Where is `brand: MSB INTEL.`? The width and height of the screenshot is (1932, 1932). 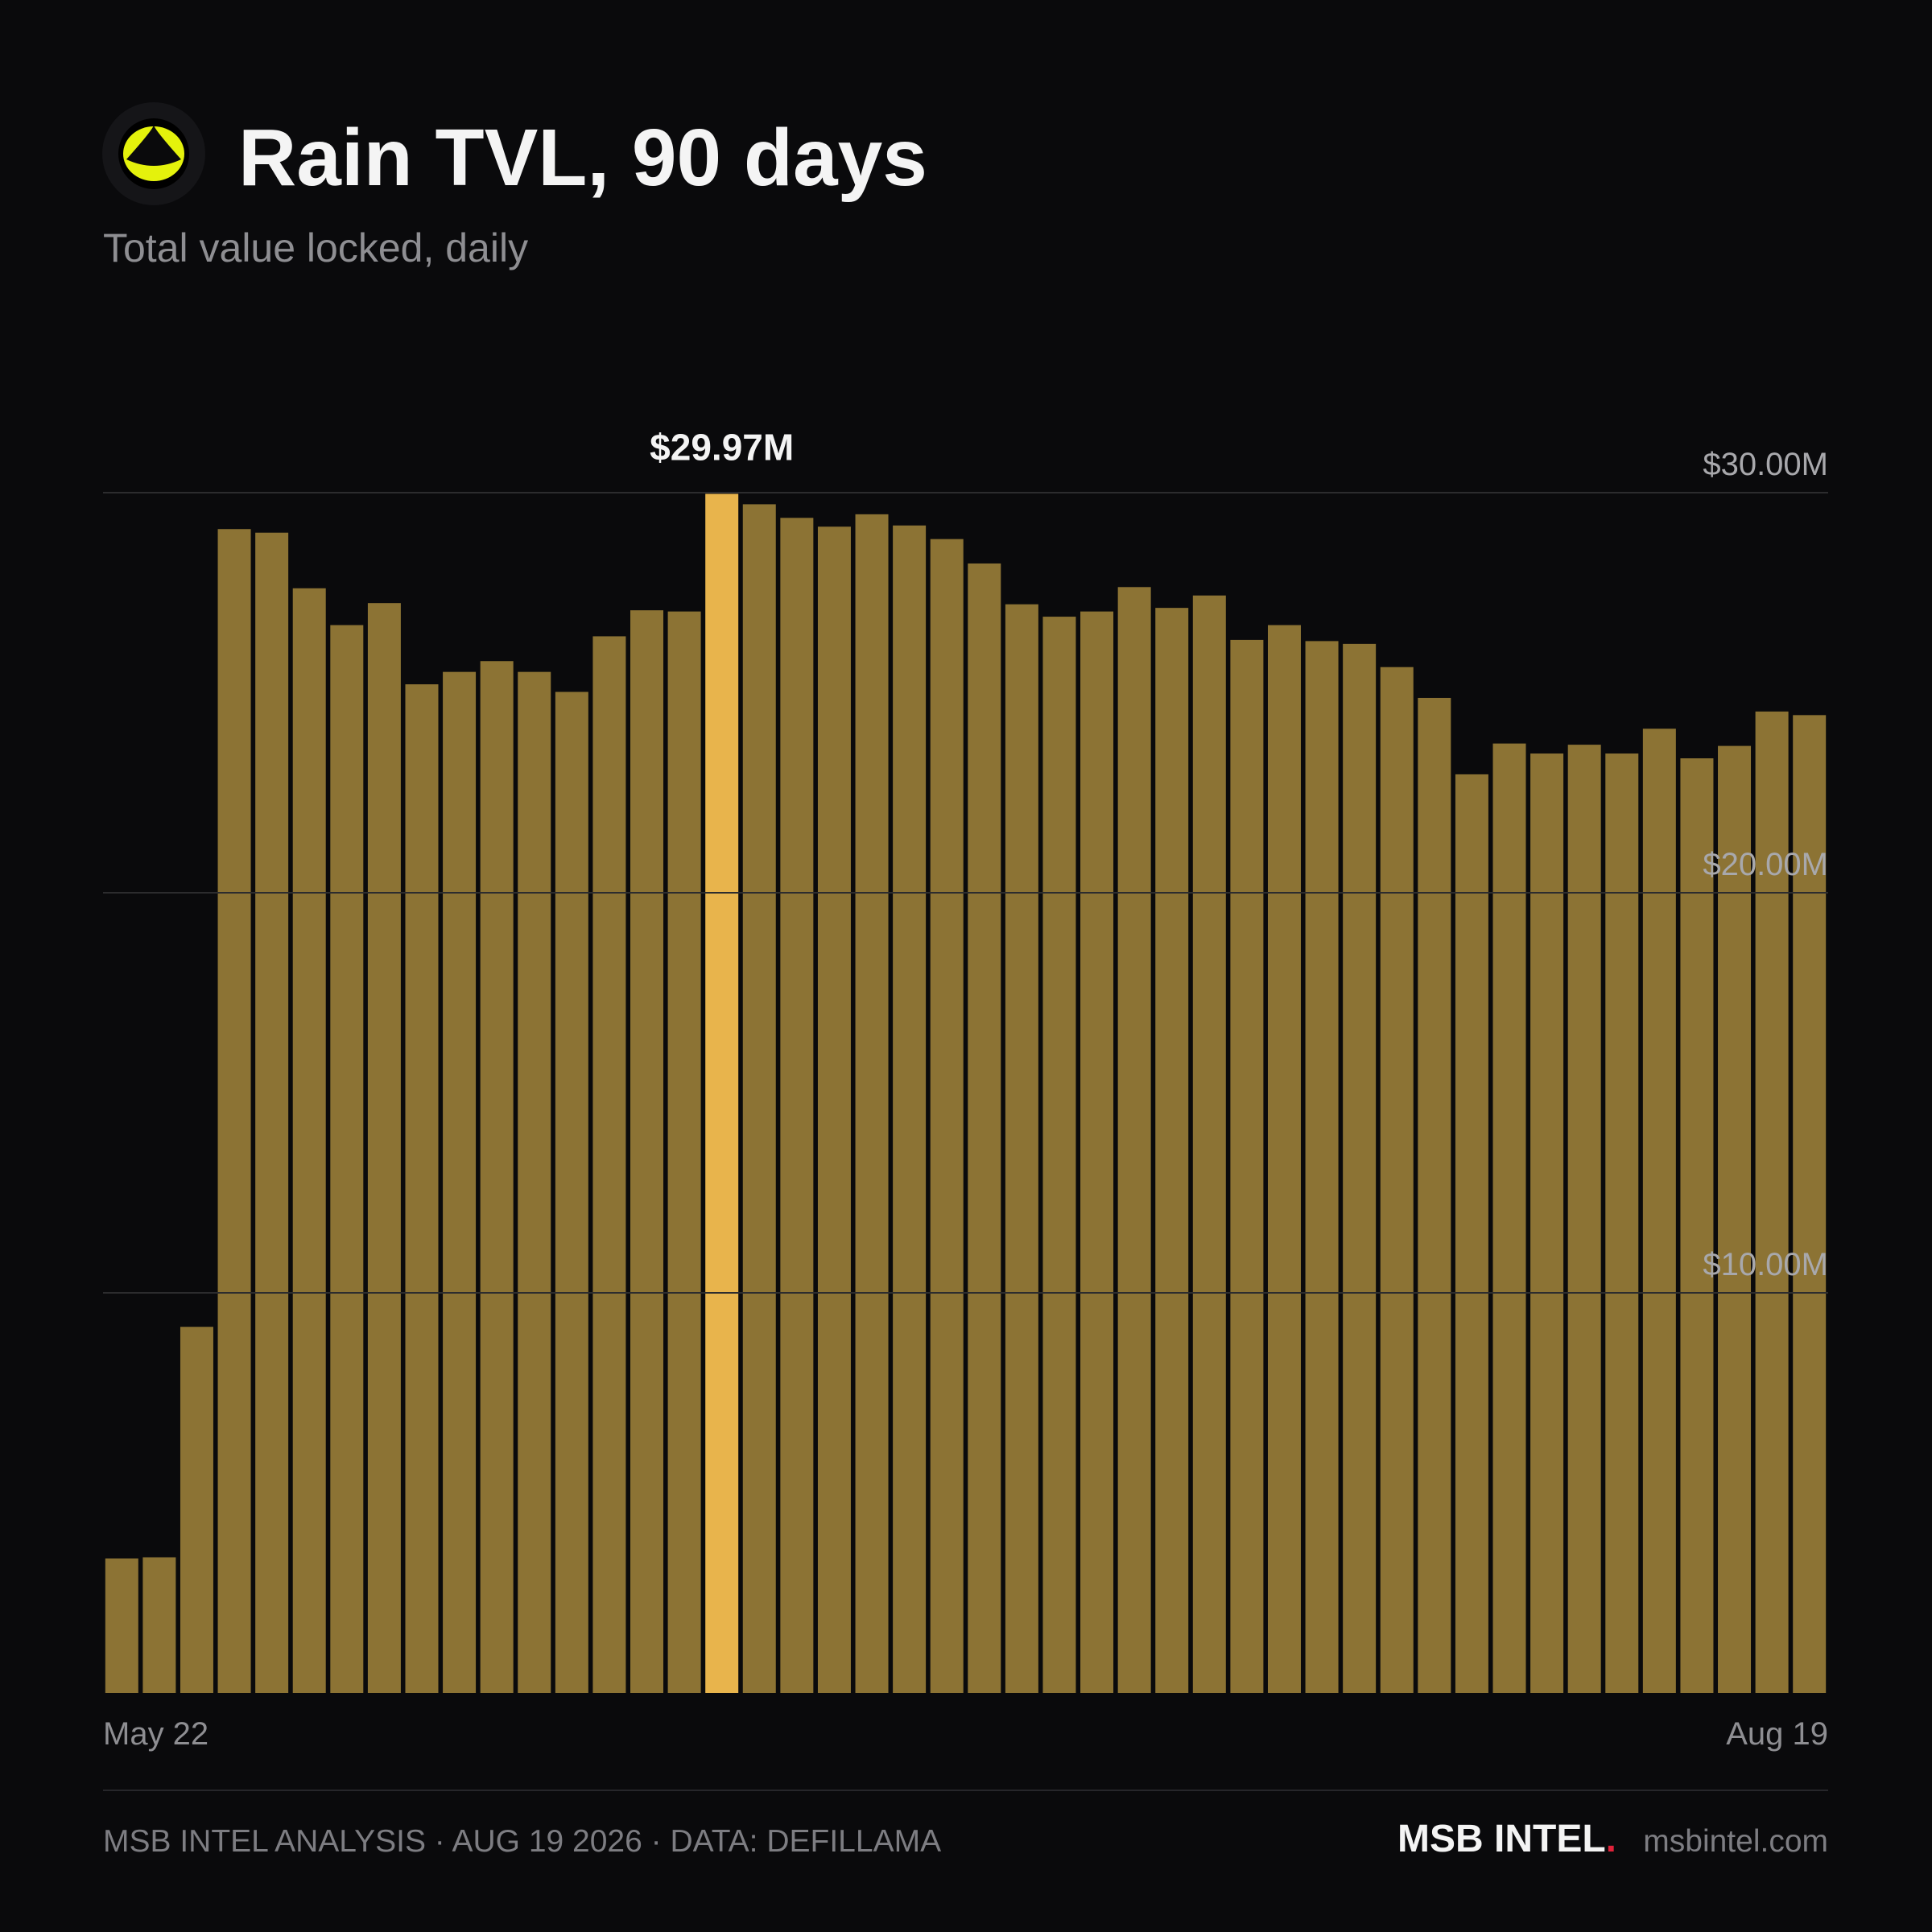
brand: MSB INTEL. is located at coordinates (1506, 1839).